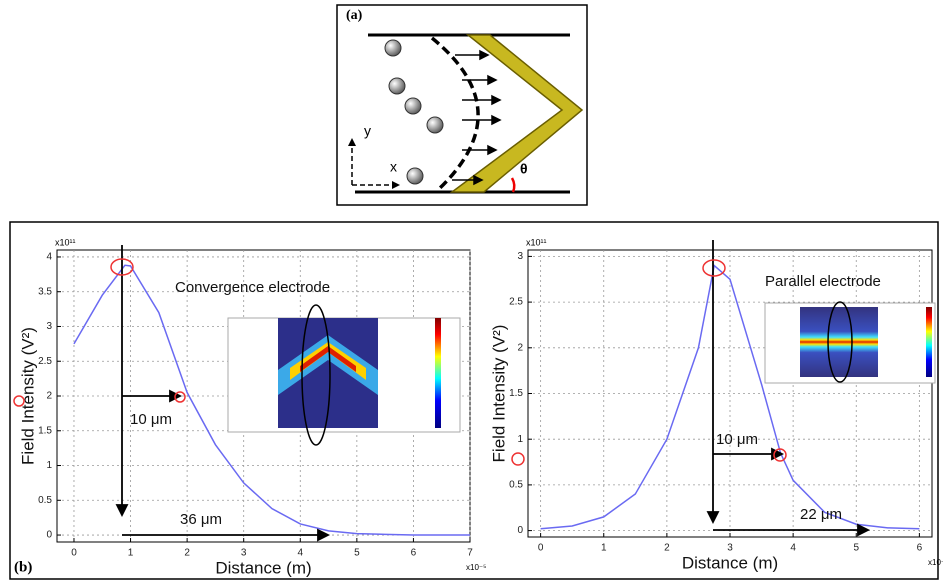 This screenshot has height=588, width=943. Describe the element at coordinates (516, 113) in the screenshot. I see `electrode` at that location.